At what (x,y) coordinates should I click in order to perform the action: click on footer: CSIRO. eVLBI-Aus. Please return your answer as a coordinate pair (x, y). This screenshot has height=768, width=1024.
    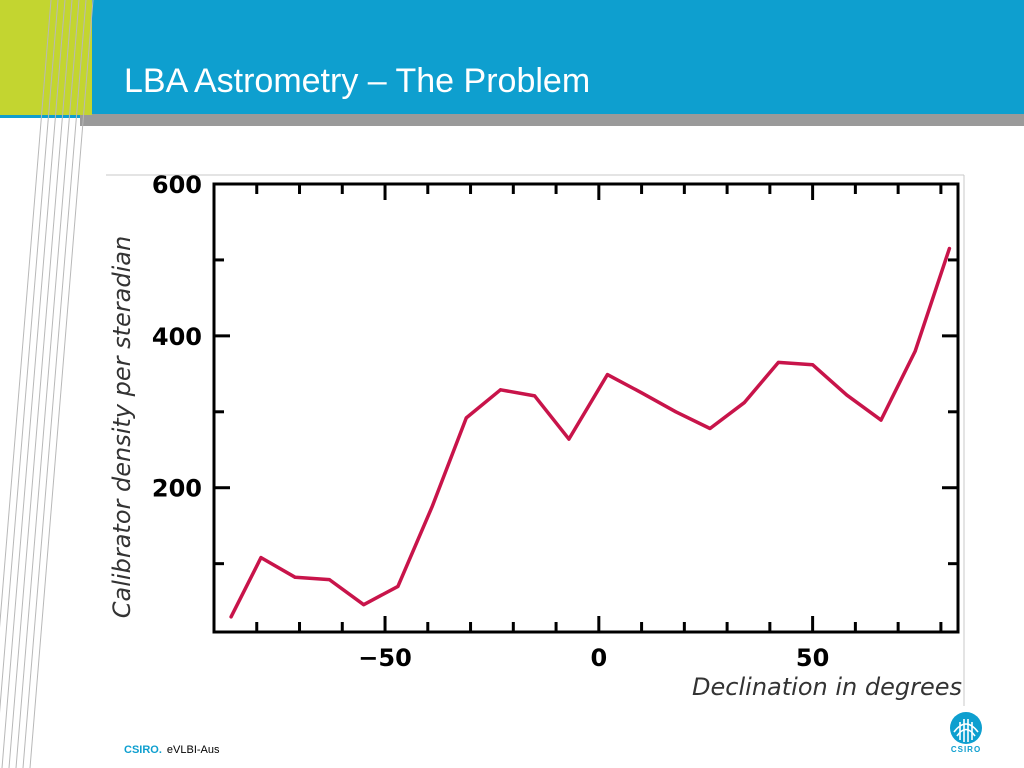
    Looking at the image, I should click on (172, 750).